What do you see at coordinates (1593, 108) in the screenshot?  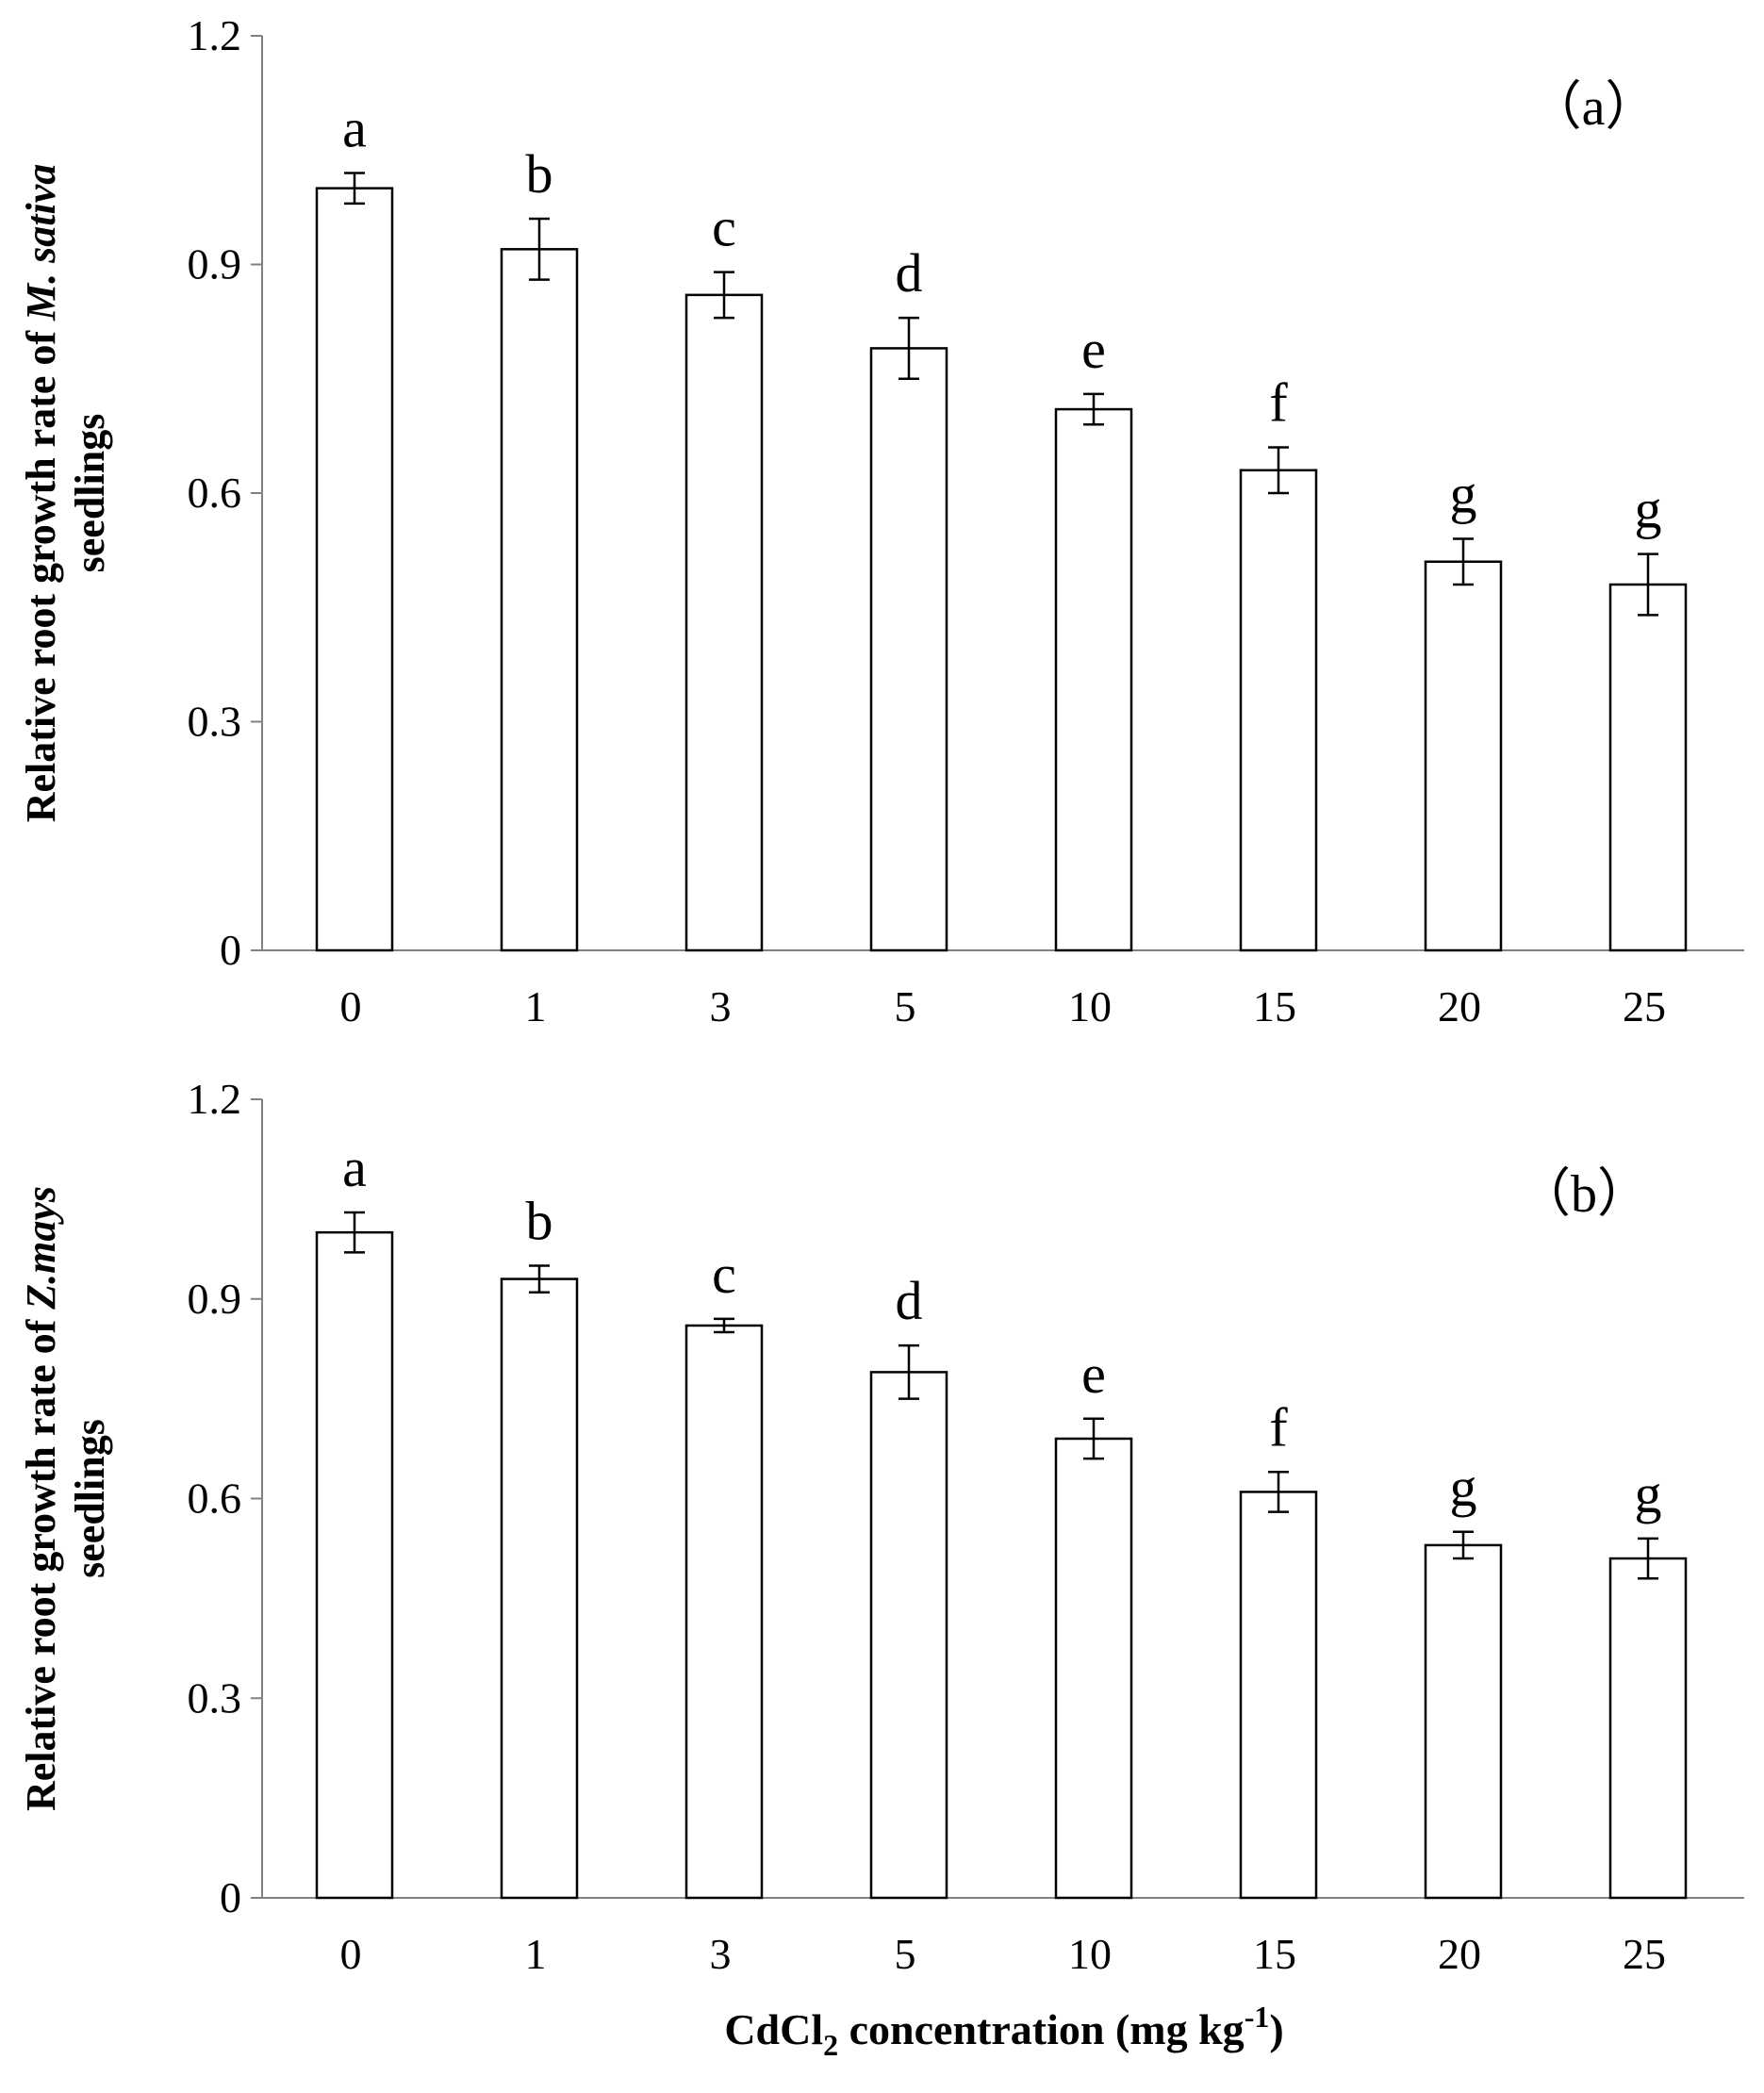 I see `panel-label: （a）` at bounding box center [1593, 108].